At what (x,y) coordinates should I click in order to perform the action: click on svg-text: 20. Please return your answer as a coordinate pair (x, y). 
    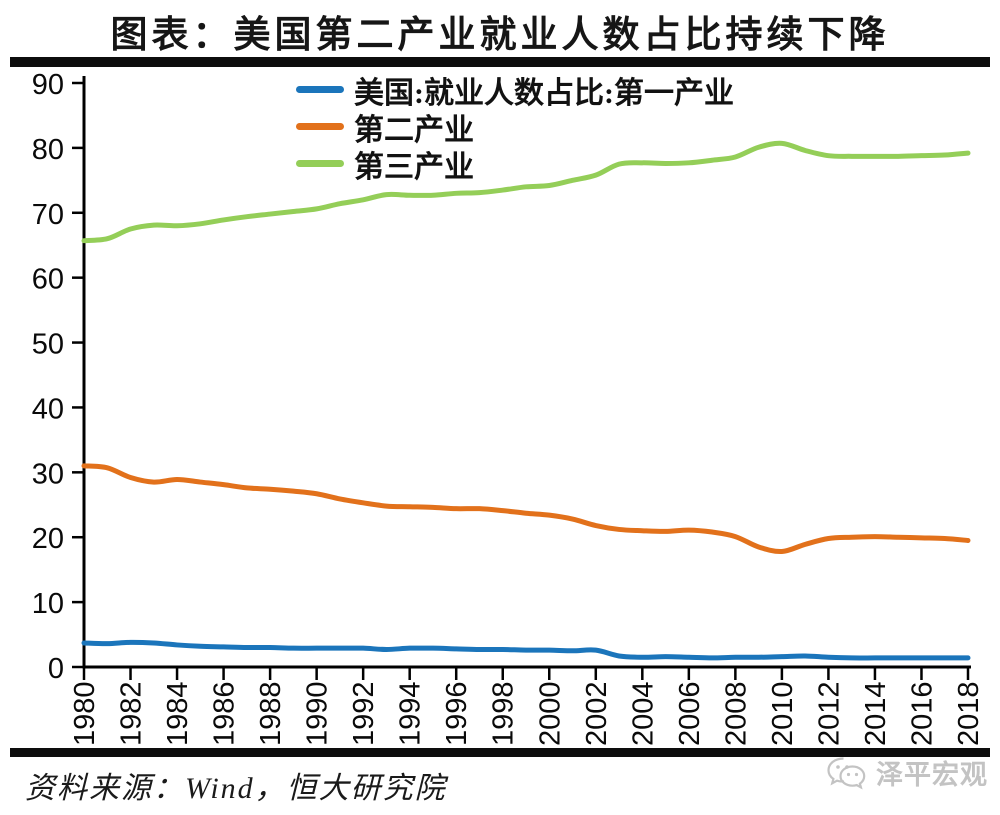
    Looking at the image, I should click on (48, 539).